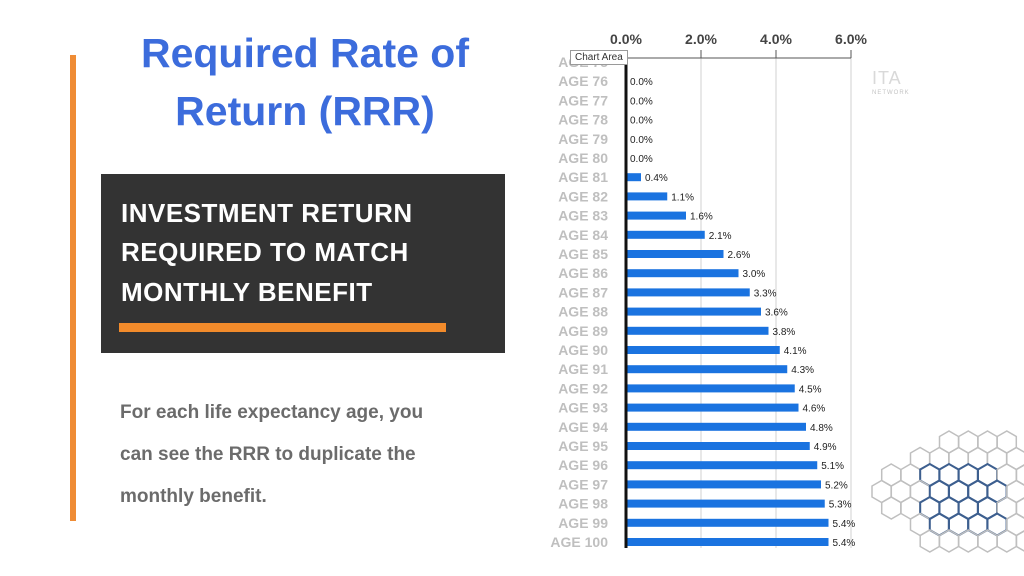 The image size is (1024, 576). Describe the element at coordinates (193, 496) in the screenshot. I see `desc-line-3: monthly benefit.` at that location.